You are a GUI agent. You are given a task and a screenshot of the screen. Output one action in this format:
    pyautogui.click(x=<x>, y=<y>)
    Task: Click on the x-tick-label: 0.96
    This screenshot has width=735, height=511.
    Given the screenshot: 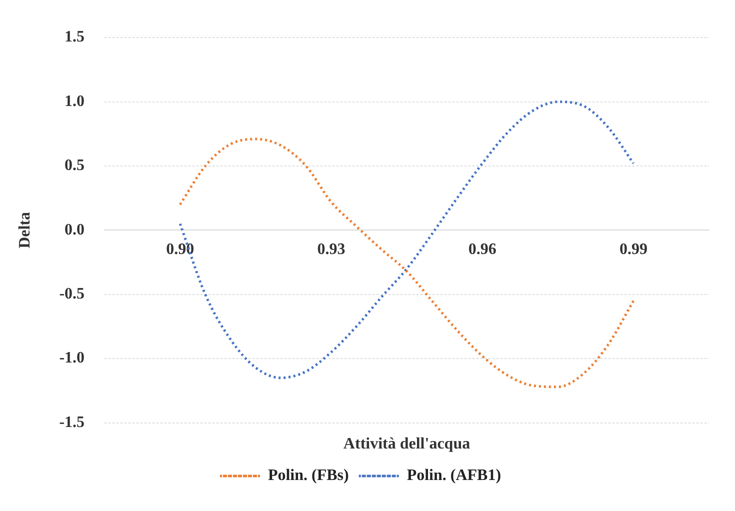 What is the action you would take?
    pyautogui.click(x=482, y=249)
    